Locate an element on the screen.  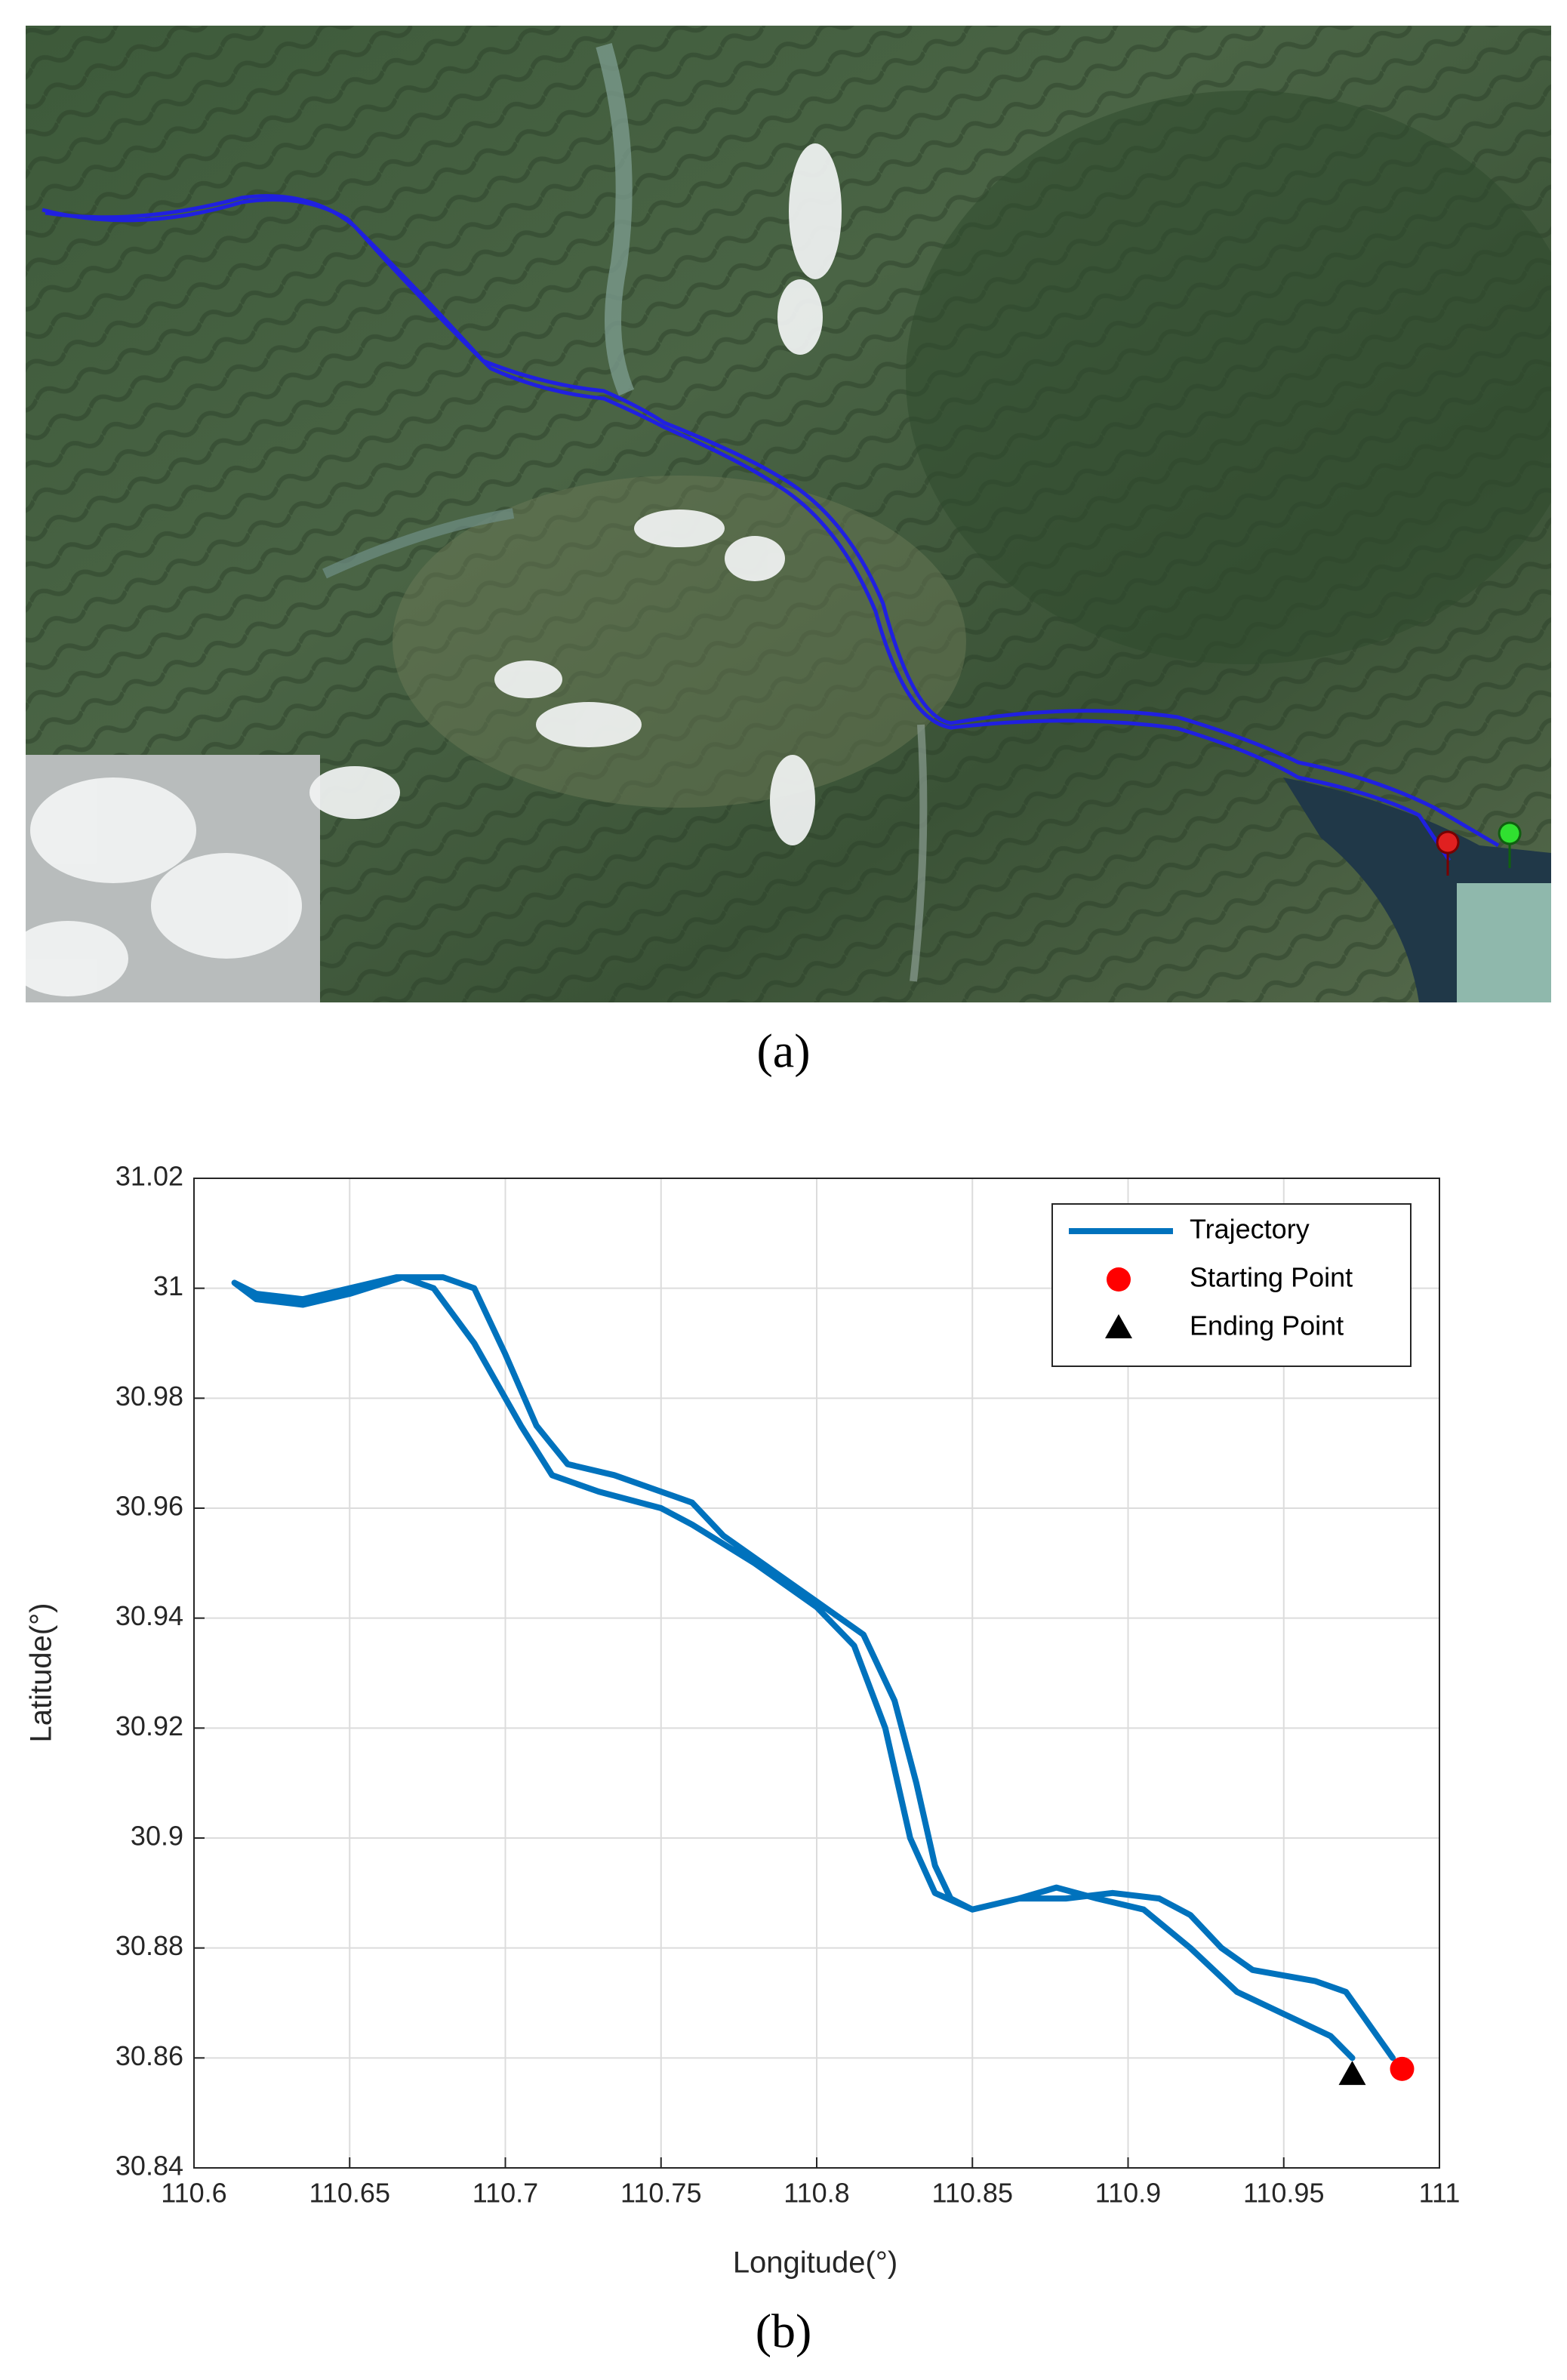
x-tick-label: 110.65 is located at coordinates (349, 2193).